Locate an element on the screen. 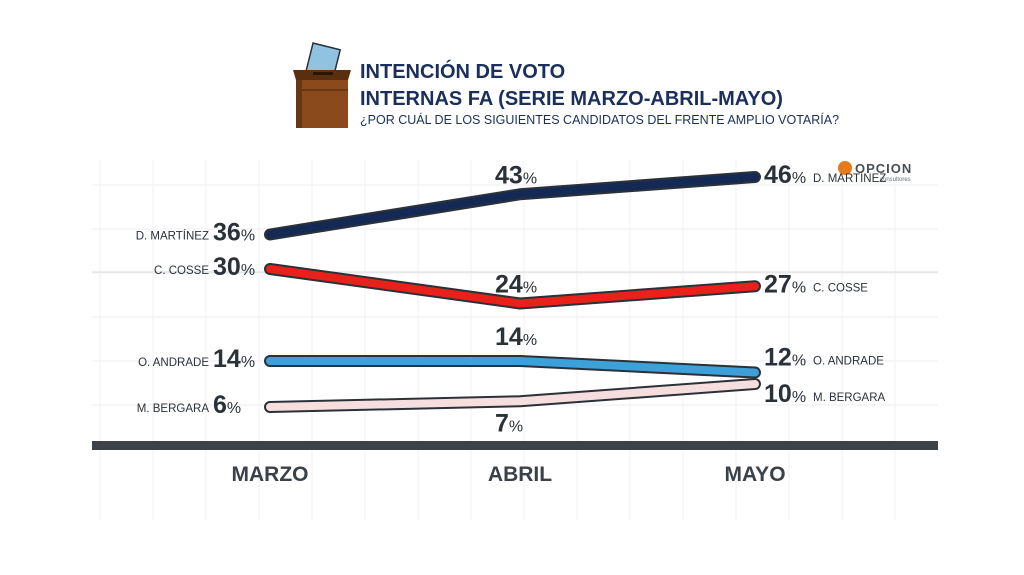 This screenshot has width=1024, height=575. x-axis-ticks: MARZO ABRIL MAYO is located at coordinates (509, 474).